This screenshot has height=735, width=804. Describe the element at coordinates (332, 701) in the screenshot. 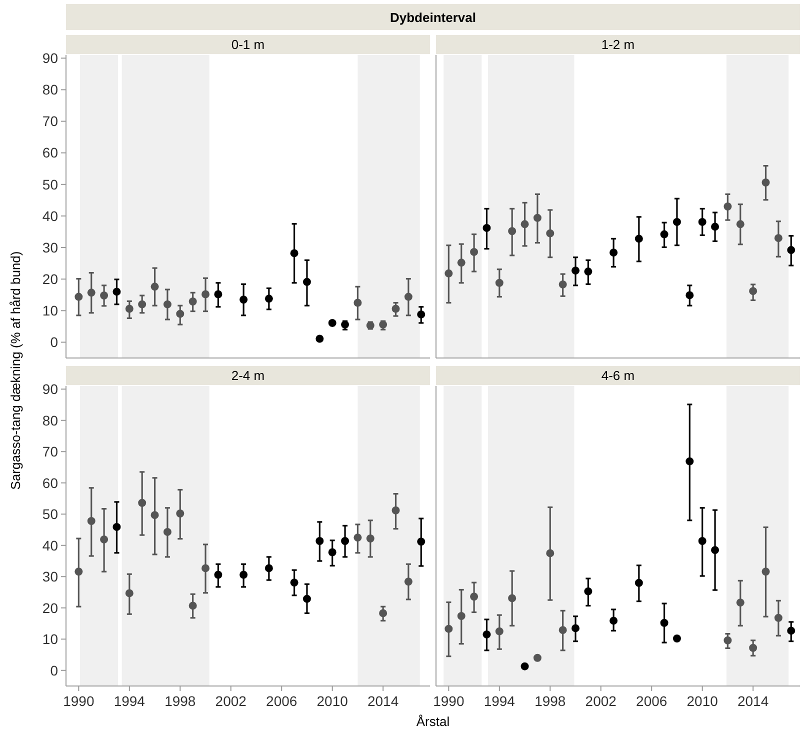

I see `x-tick-label: 2010` at that location.